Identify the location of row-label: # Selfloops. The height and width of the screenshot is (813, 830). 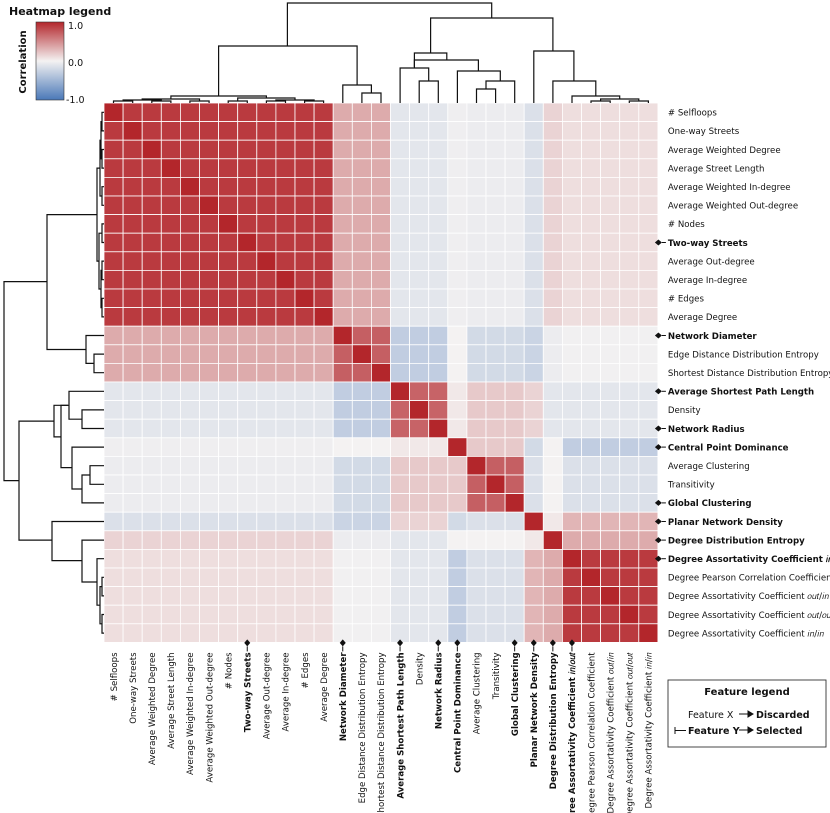
(692, 114).